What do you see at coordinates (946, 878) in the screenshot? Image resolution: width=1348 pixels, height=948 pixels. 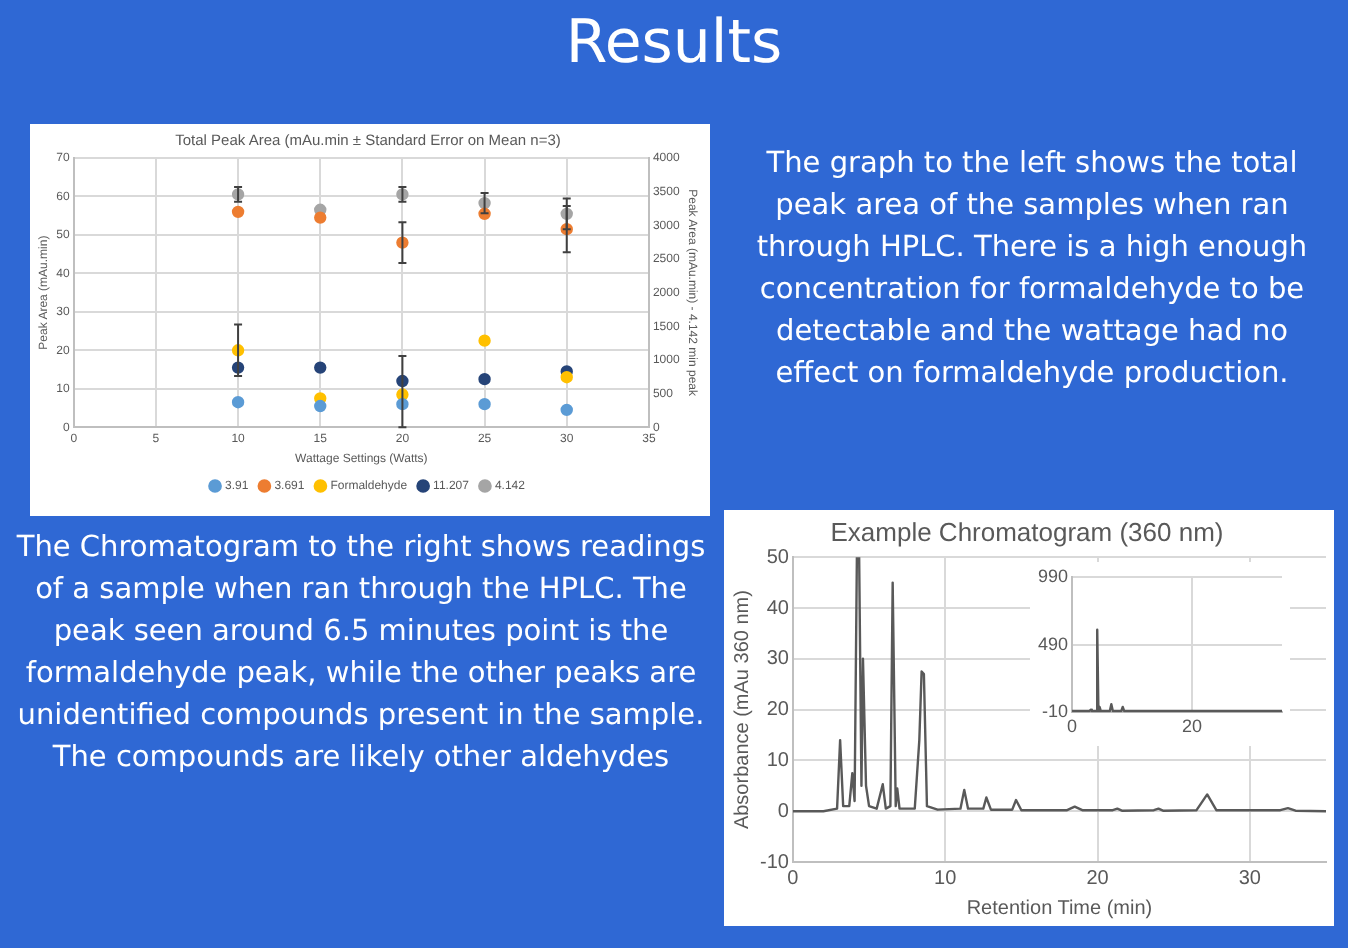 I see `x-tick-label: 10` at bounding box center [946, 878].